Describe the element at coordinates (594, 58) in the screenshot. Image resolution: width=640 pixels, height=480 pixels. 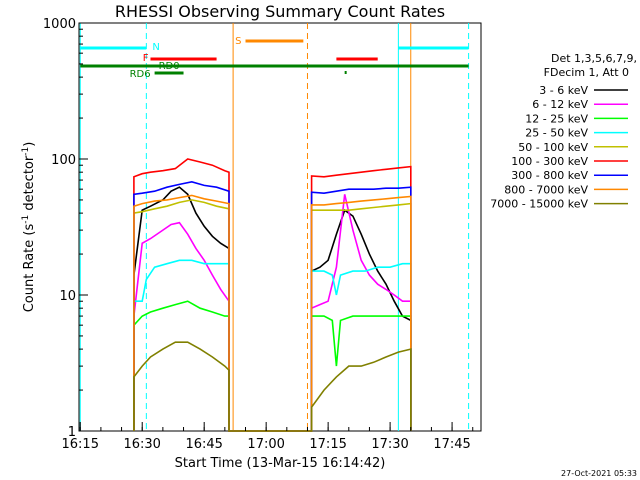
I see `legend-header-line-1: Det 1,3,5,6,7,9,` at that location.